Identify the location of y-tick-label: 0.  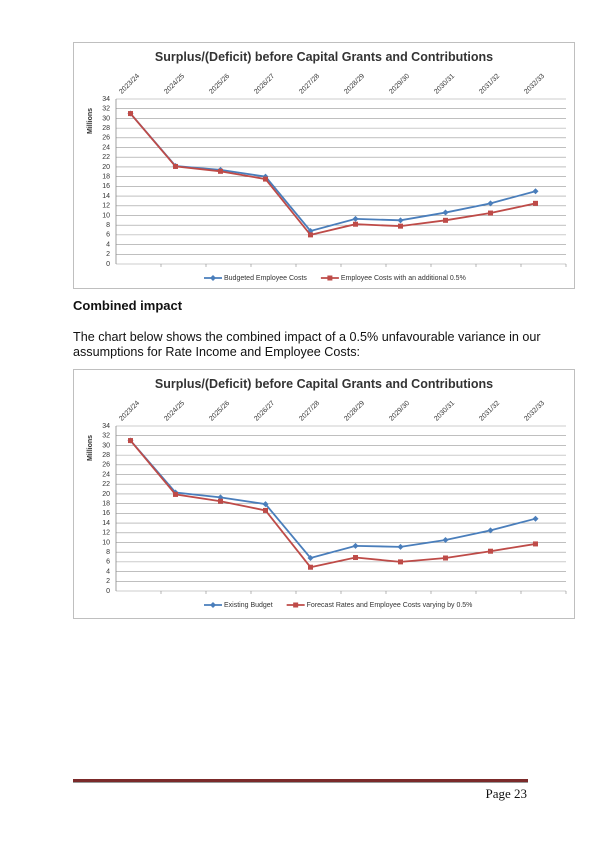
(108, 264).